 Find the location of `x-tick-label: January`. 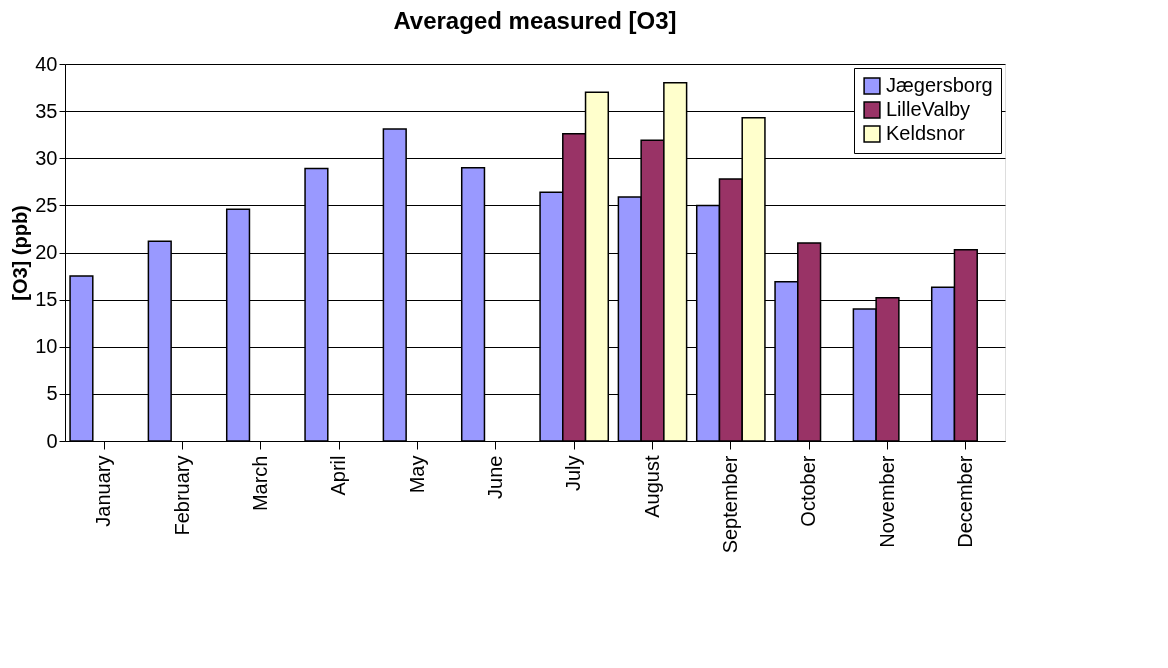

x-tick-label: January is located at coordinates (103, 491).